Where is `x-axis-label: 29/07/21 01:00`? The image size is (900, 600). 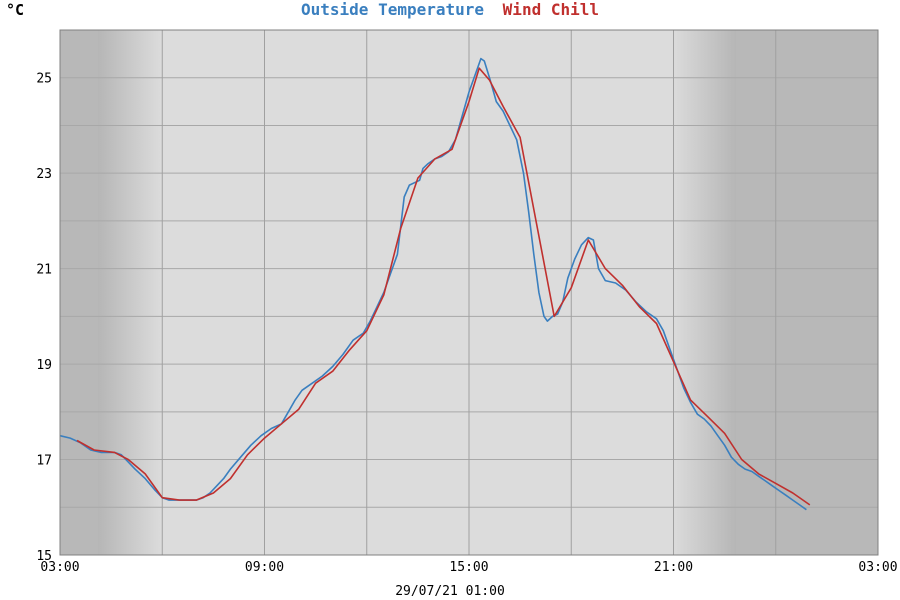 x-axis-label: 29/07/21 01:00 is located at coordinates (450, 591).